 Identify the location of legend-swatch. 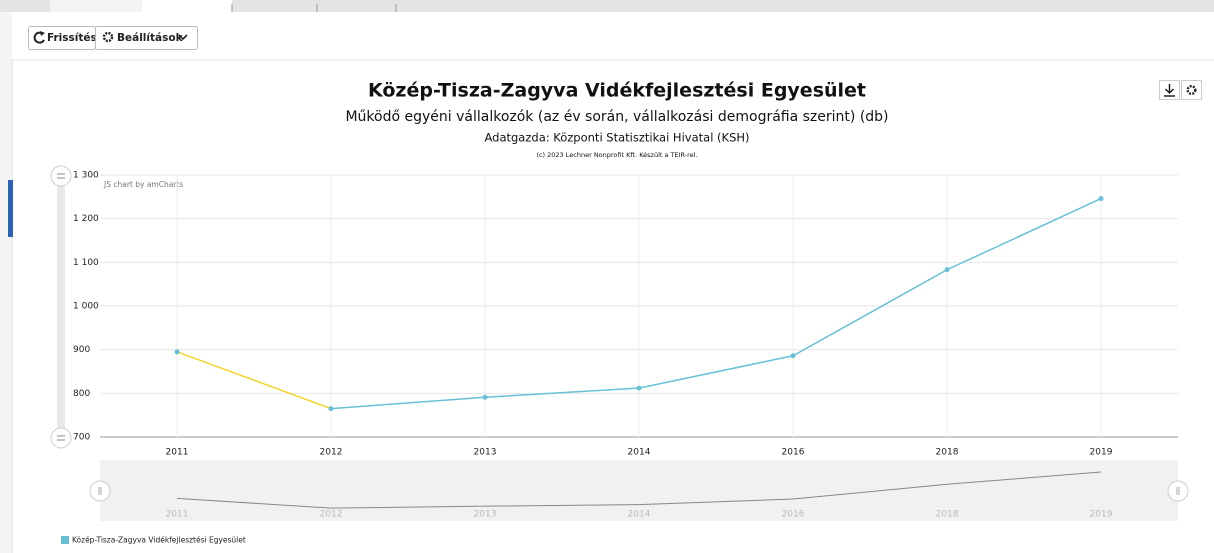
(65, 540).